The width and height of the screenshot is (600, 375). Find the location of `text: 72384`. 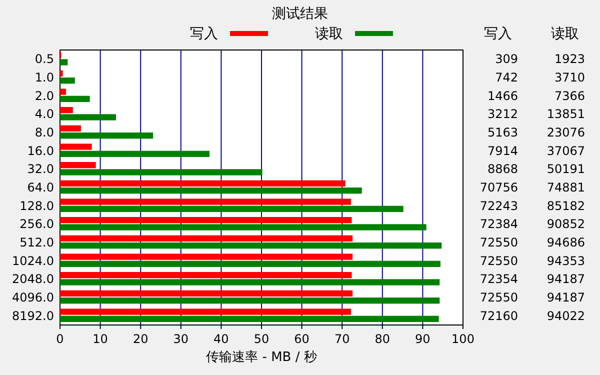

text: 72384 is located at coordinates (499, 224).